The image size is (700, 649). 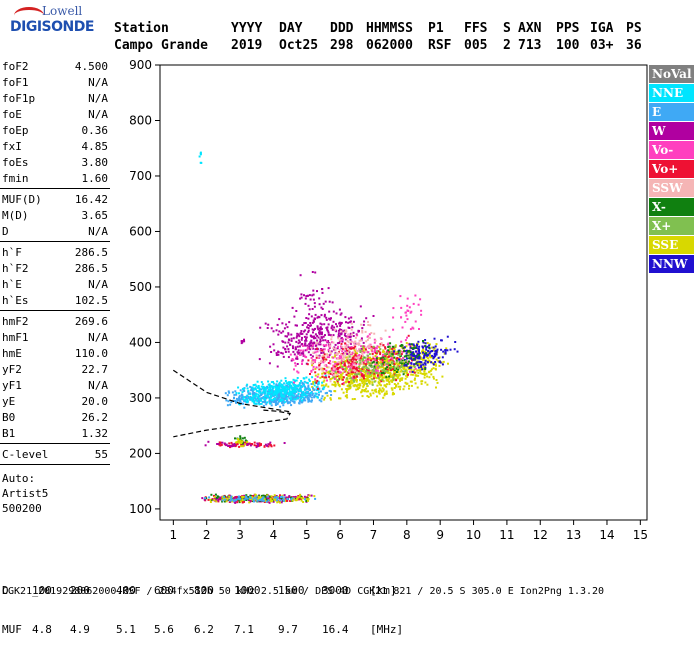 What do you see at coordinates (52, 27) in the screenshot?
I see `logo-line2: DIGISONDE` at bounding box center [52, 27].